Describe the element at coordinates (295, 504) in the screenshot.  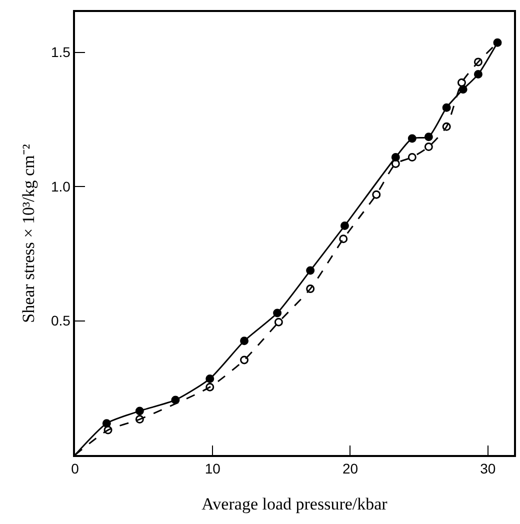
I see `x-axis-title: Average load pressure/kbar` at that location.